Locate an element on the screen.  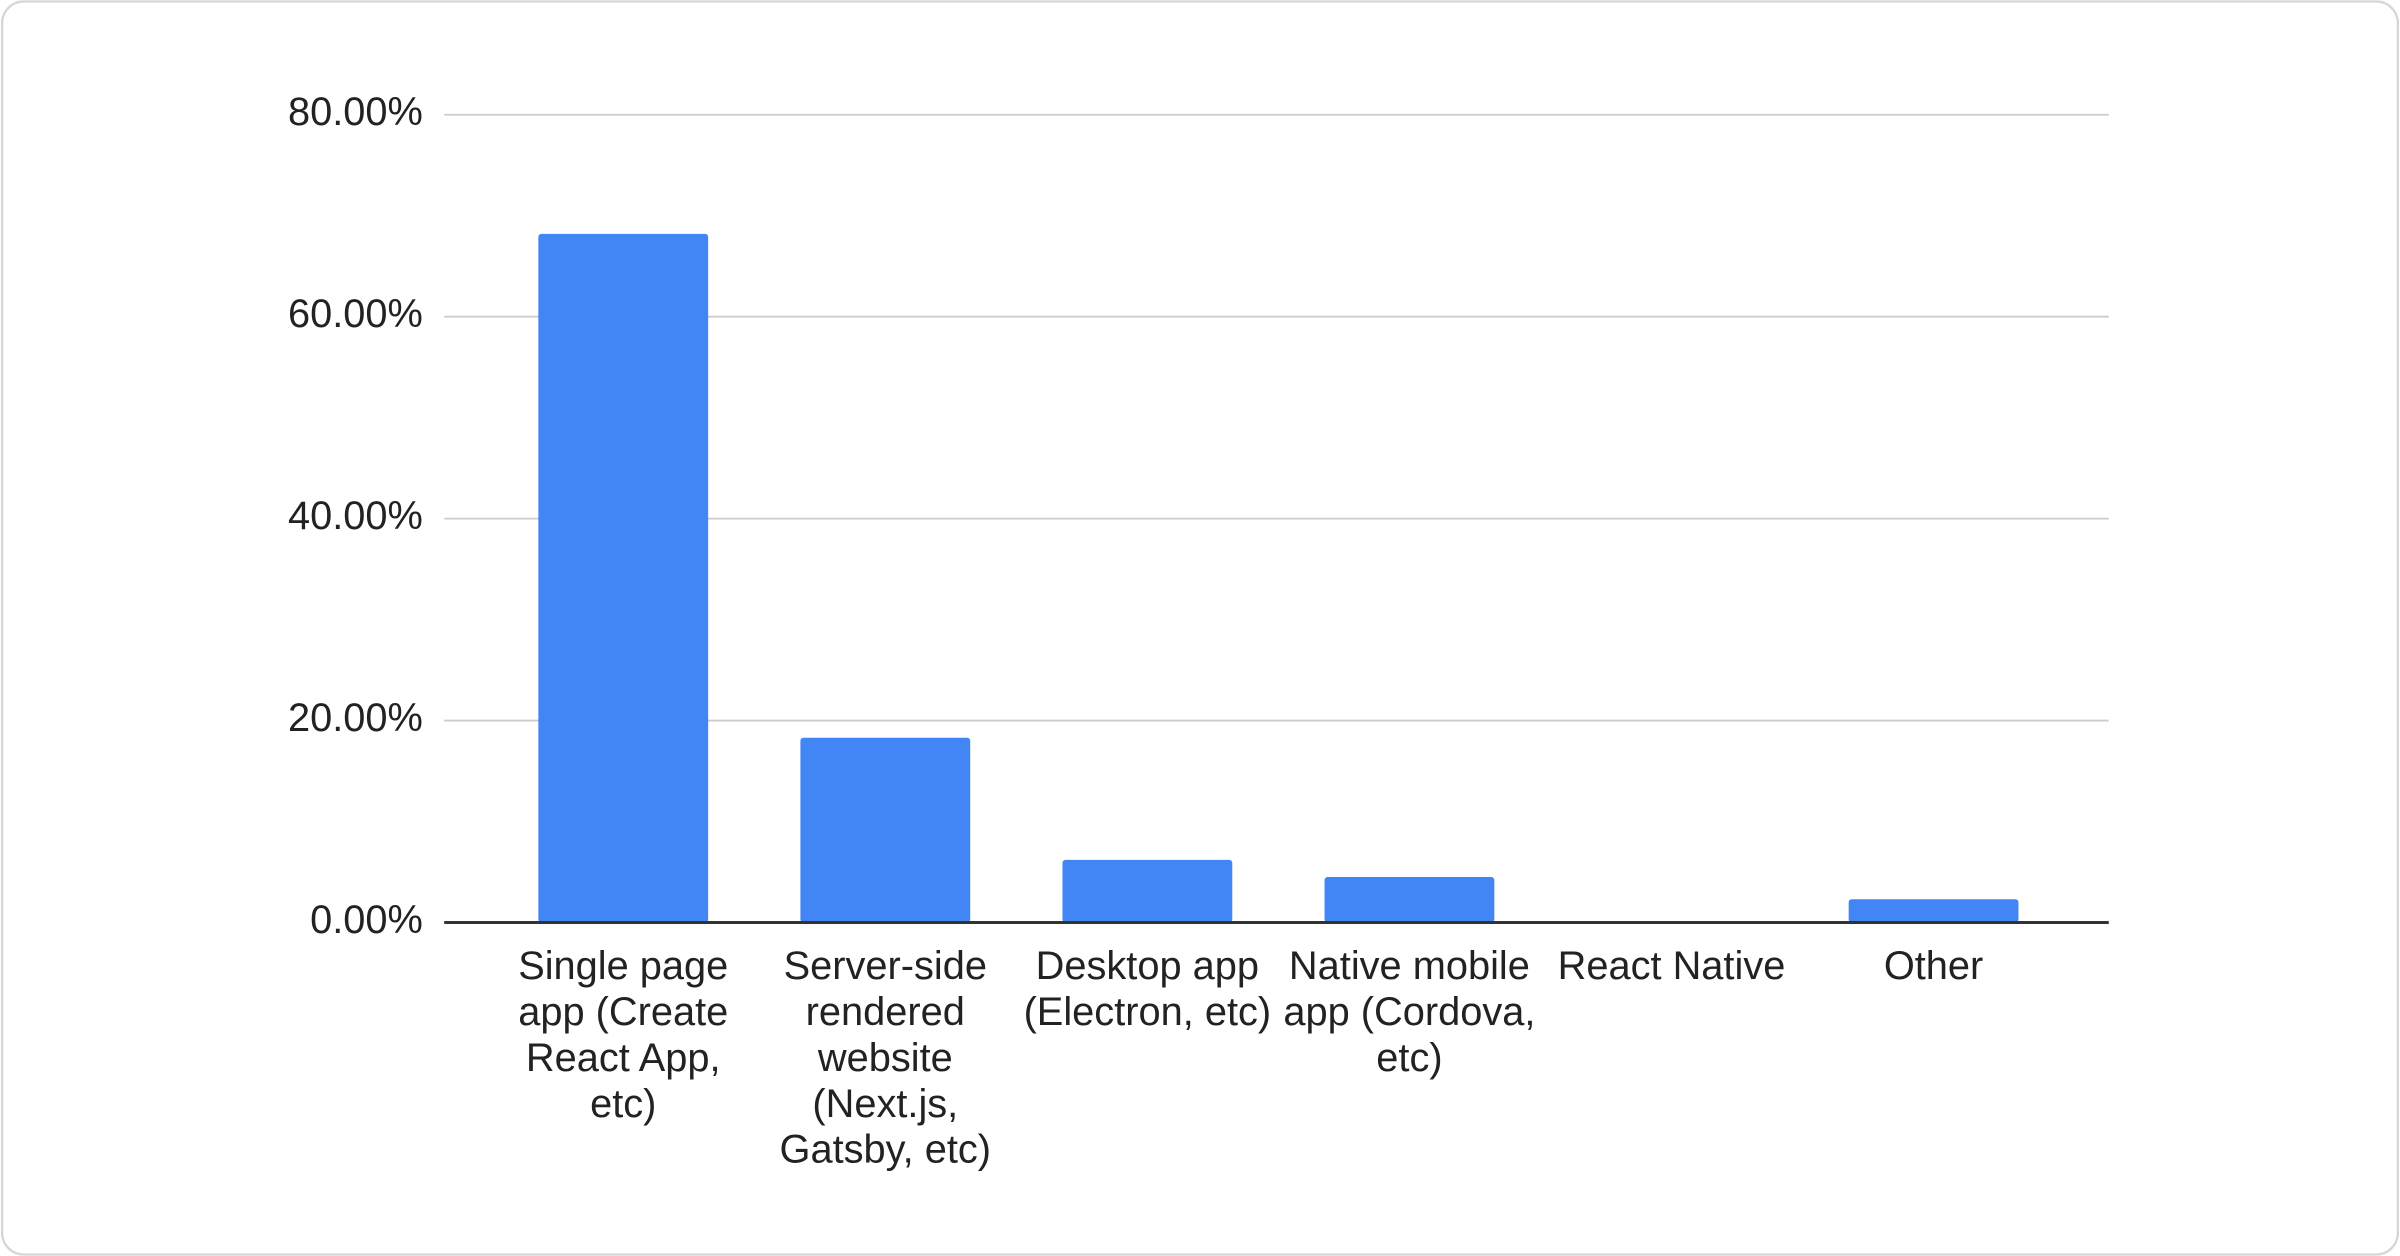
y-tick-label: 20.00% is located at coordinates (355, 718).